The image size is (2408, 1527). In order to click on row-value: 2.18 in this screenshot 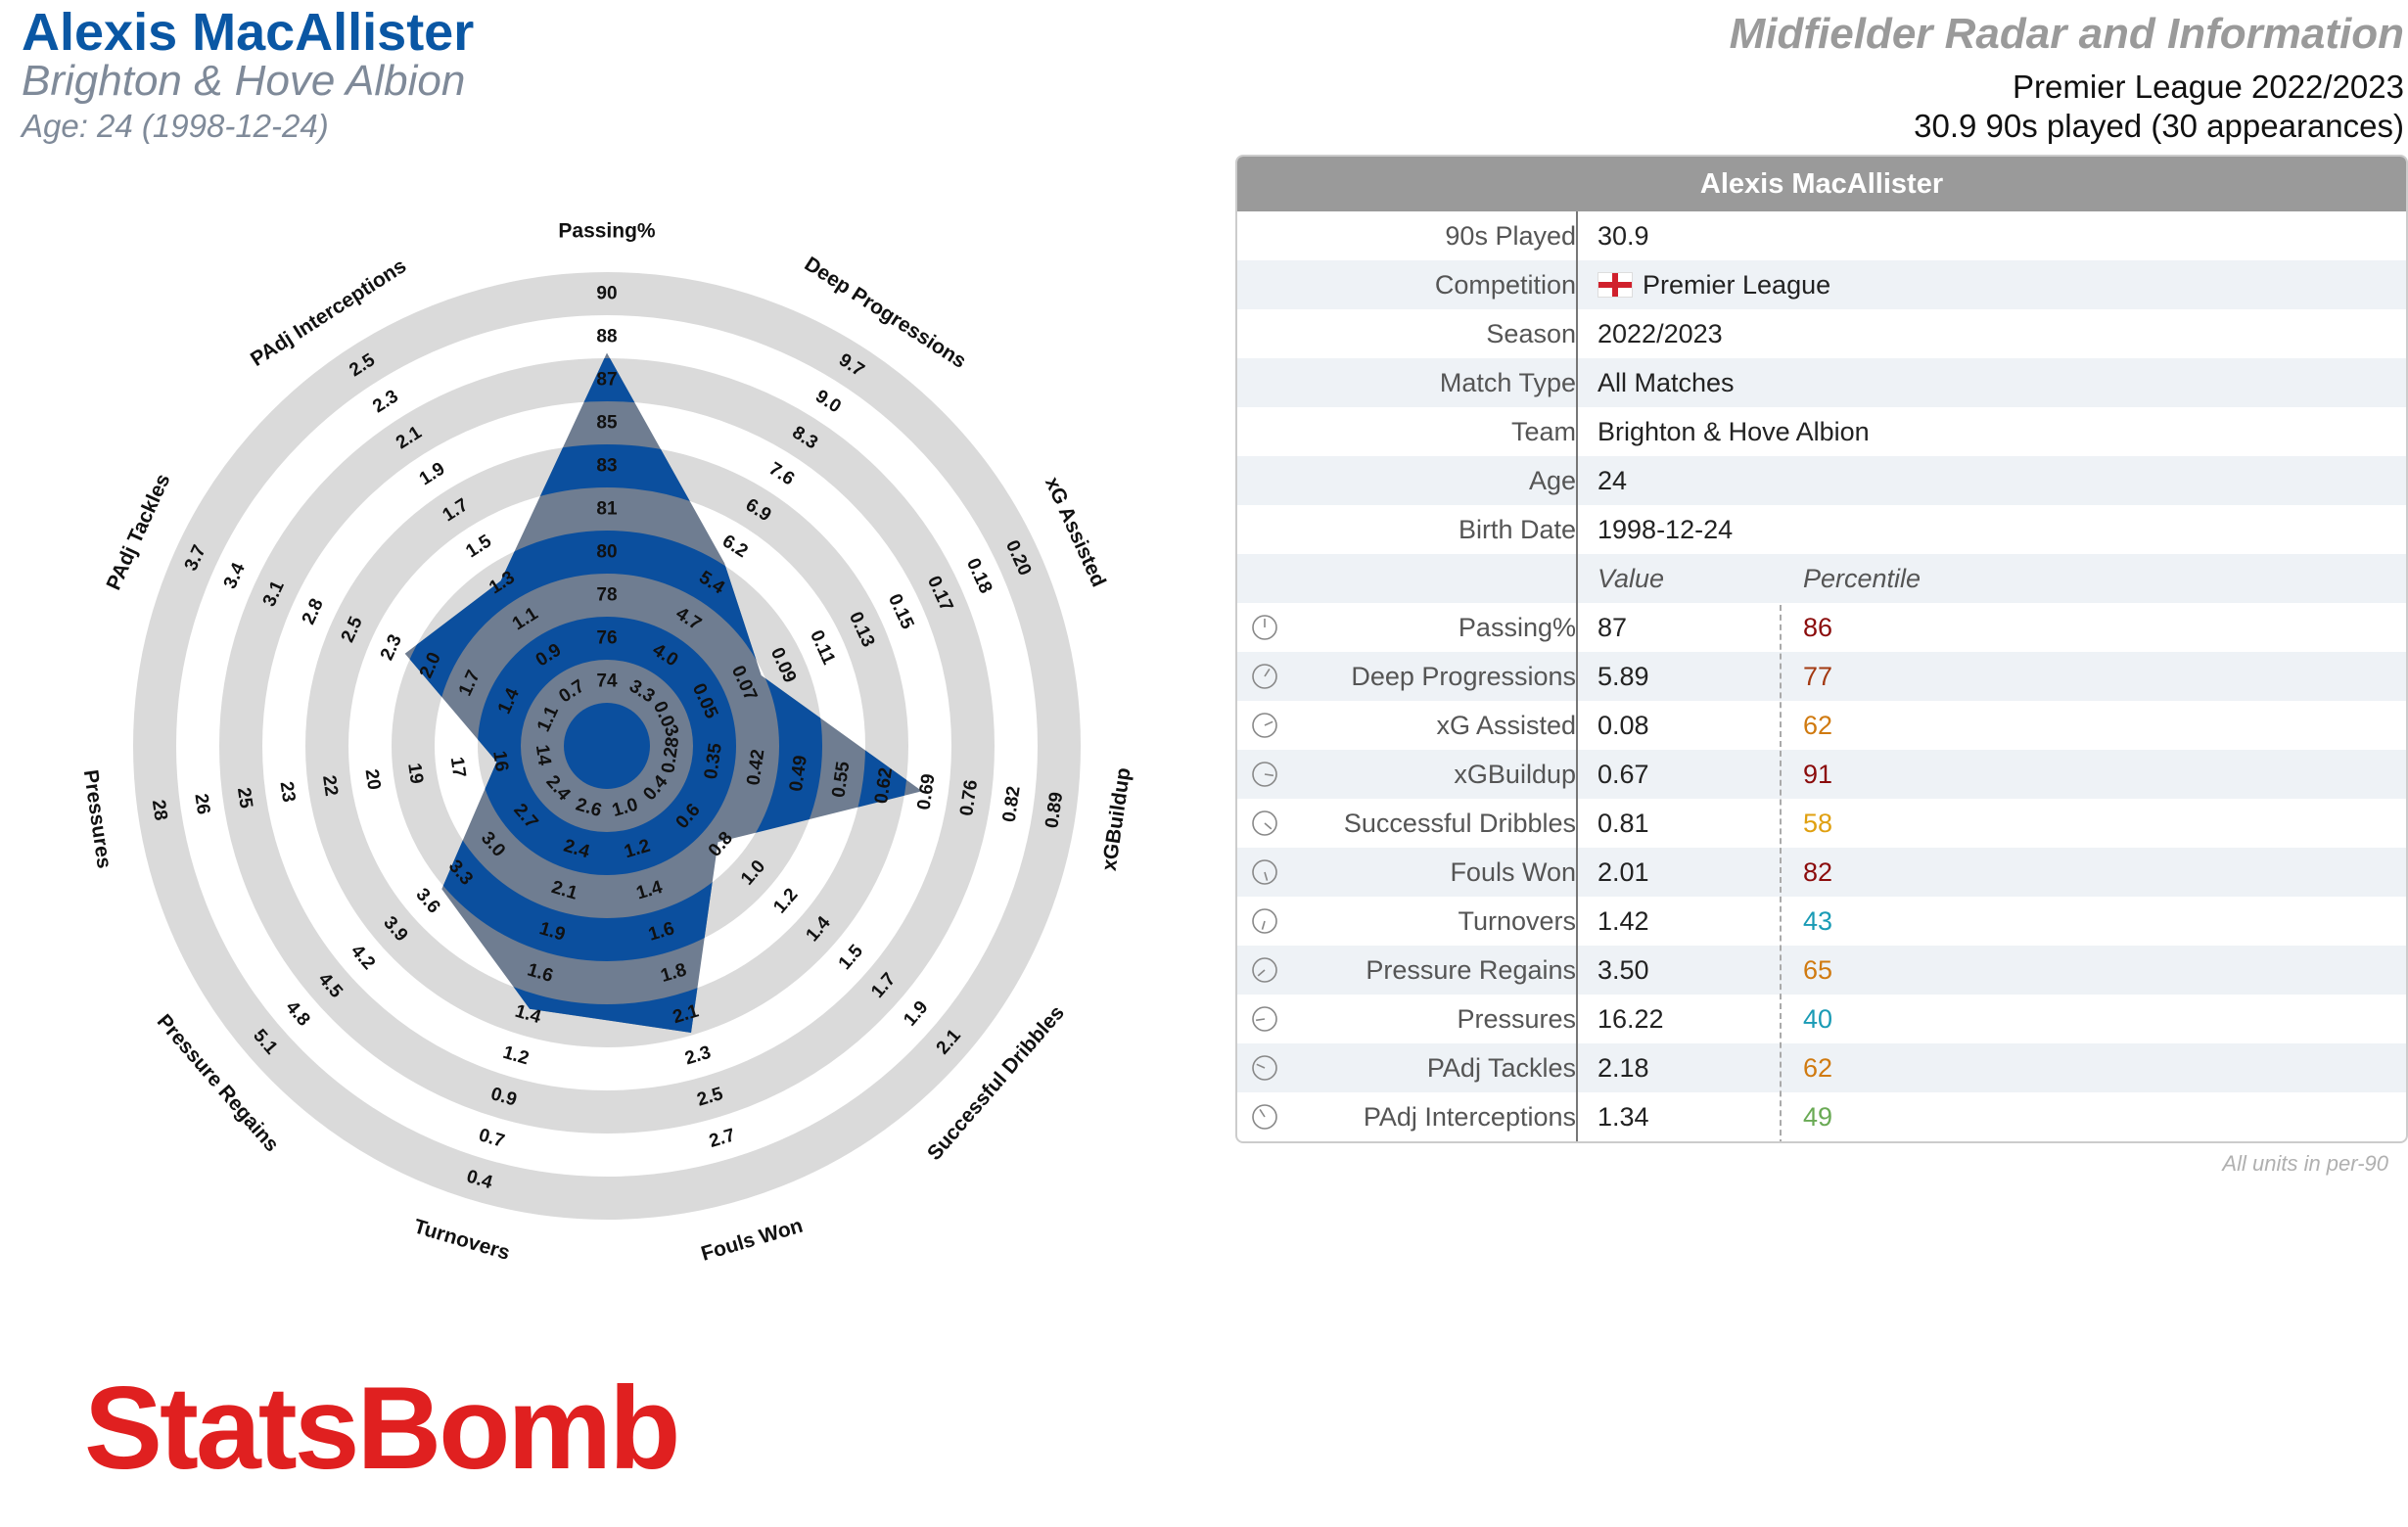, I will do `click(1623, 1068)`.